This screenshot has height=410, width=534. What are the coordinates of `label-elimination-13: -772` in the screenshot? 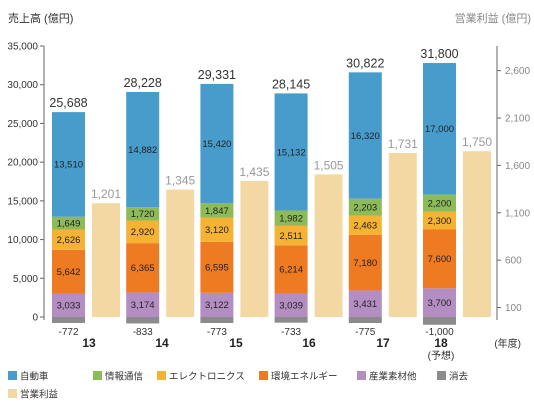 It's located at (68, 332).